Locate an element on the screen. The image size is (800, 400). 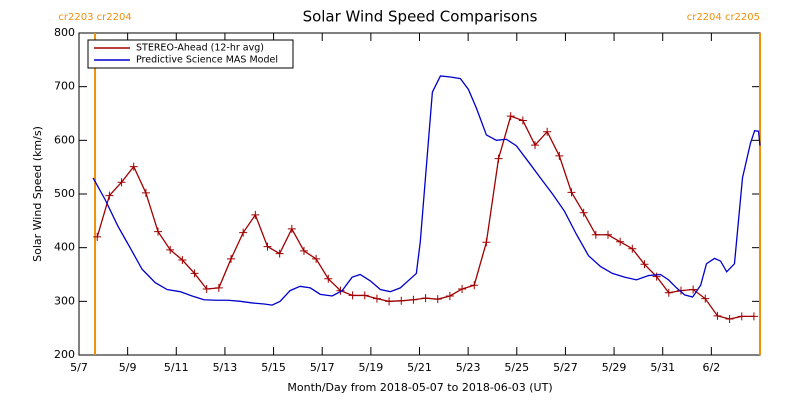
y-axis-label: Solar Wind Speed (km/s) is located at coordinates (37, 194).